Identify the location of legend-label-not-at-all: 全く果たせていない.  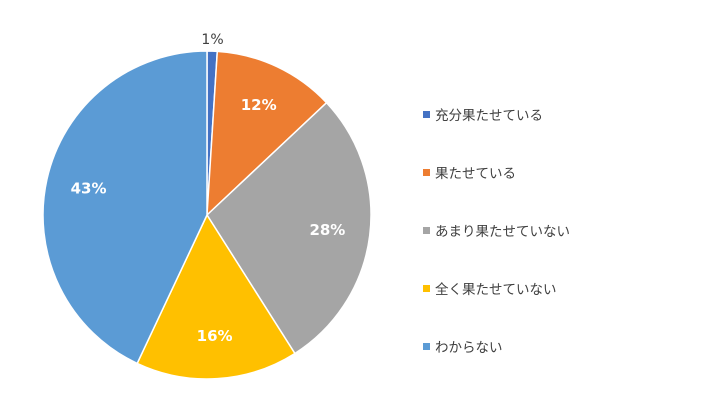
(496, 290).